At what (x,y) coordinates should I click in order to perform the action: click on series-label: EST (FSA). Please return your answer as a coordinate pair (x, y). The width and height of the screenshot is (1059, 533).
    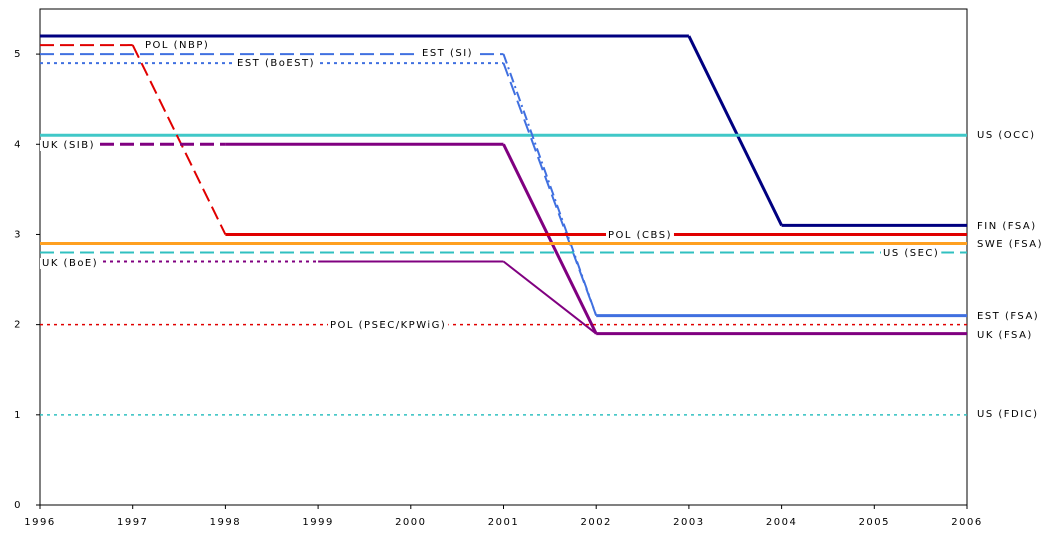
    Looking at the image, I should click on (1008, 316).